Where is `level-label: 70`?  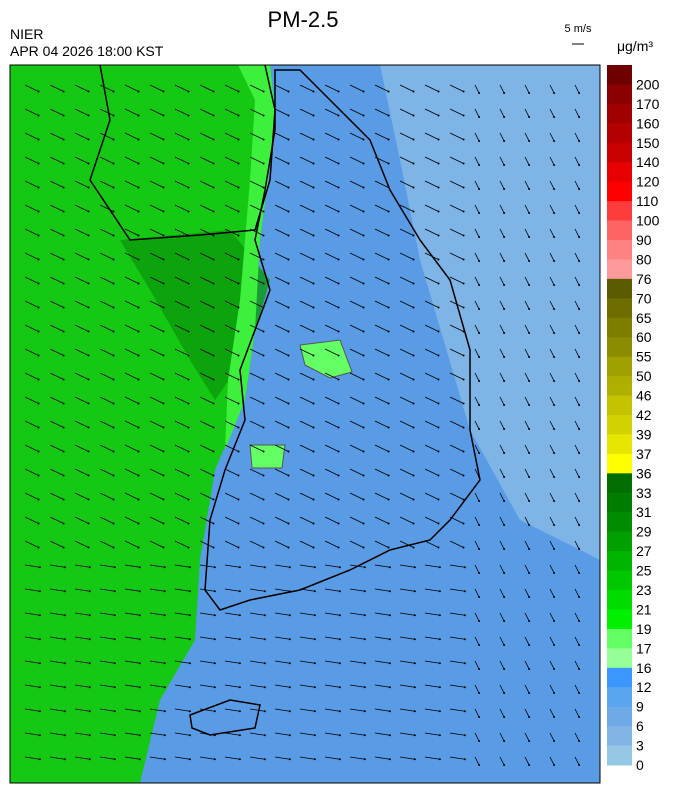 level-label: 70 is located at coordinates (644, 298).